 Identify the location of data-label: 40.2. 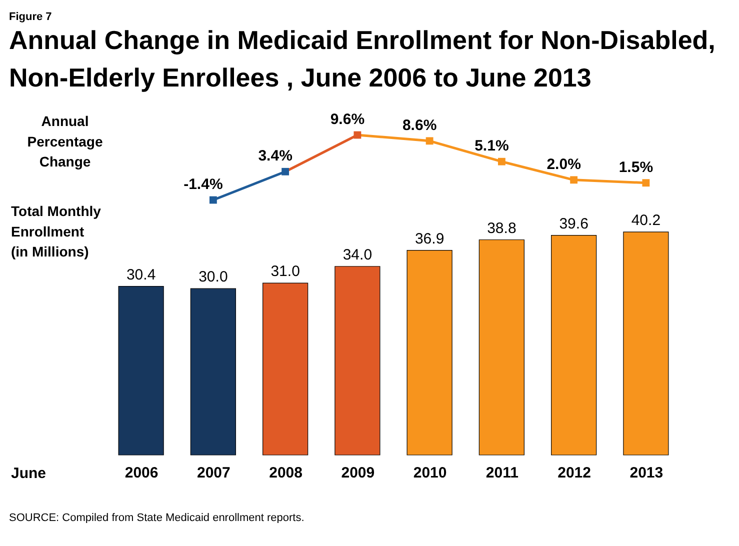
(646, 220).